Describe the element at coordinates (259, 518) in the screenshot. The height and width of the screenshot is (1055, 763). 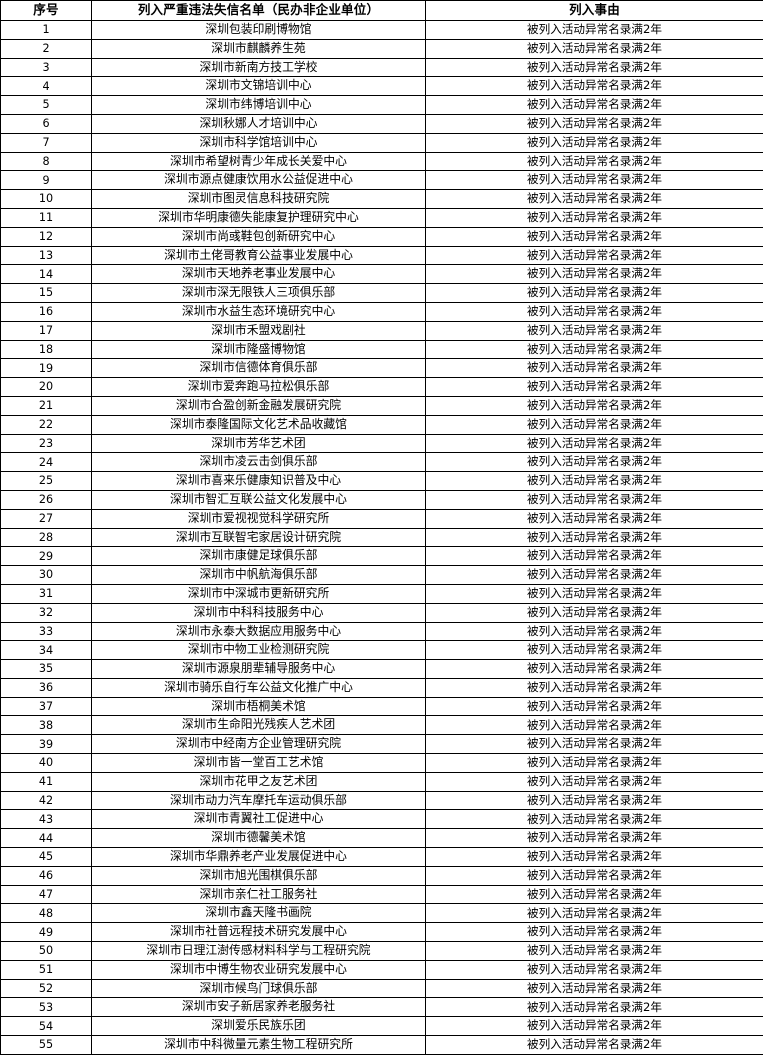
I see `cell-entity-name: 深圳市爱视视觉科学研究所` at that location.